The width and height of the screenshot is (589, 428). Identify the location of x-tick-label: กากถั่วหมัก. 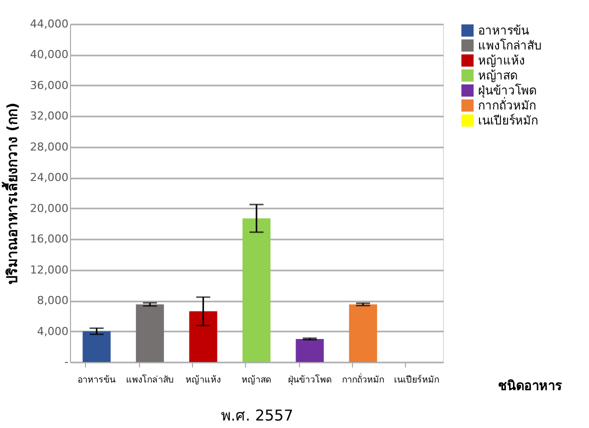
(363, 379).